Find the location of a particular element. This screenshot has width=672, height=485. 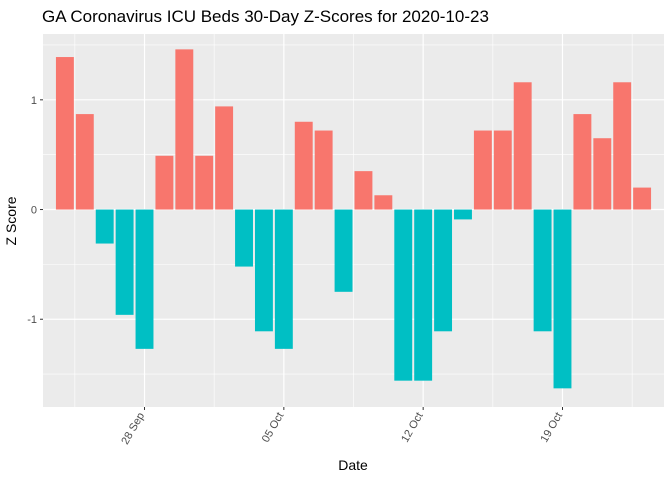

y-axis-label: Z Score is located at coordinates (11, 220).